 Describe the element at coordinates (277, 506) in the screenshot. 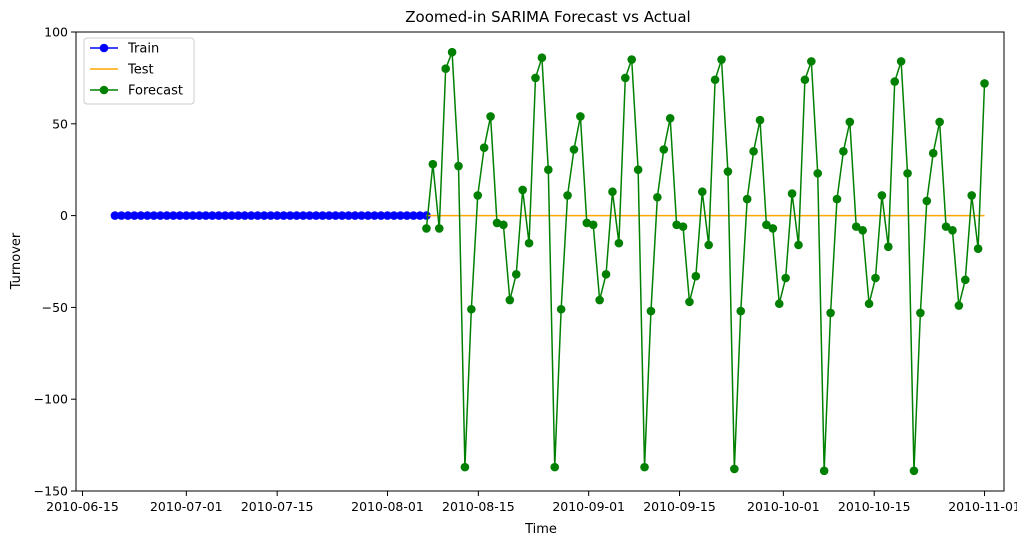

I see `x-tick-label: 2010-07-15` at that location.